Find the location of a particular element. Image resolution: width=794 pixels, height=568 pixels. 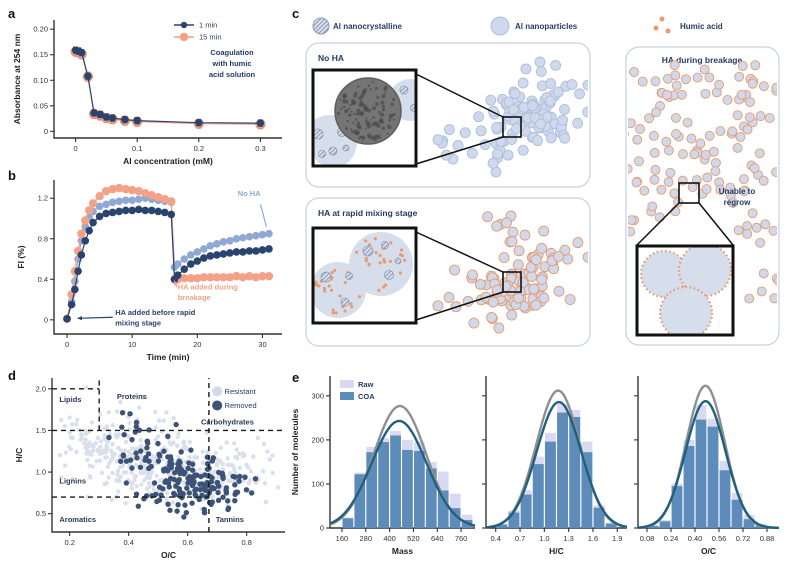

region-label-proteins: Proteins is located at coordinates (132, 396).